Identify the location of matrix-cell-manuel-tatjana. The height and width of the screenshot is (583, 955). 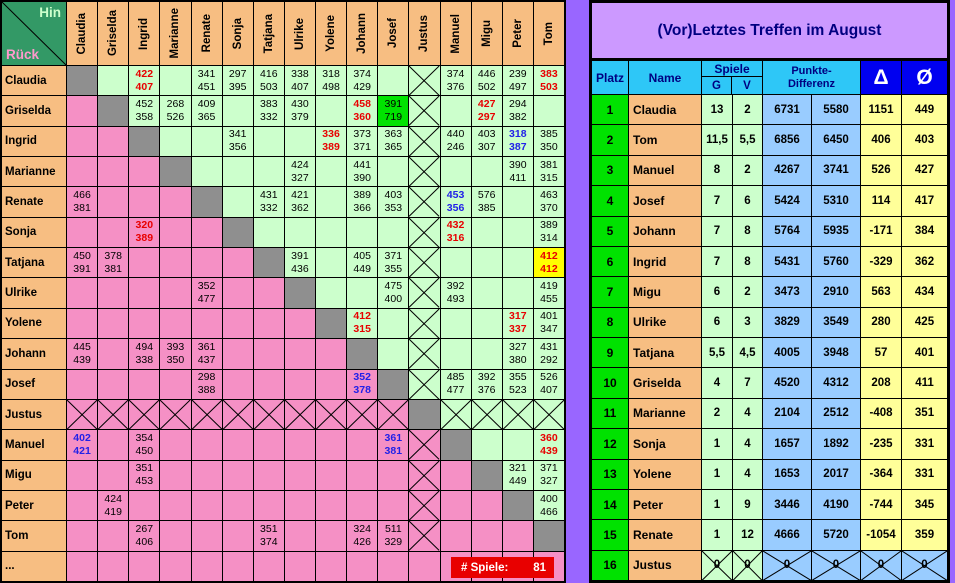
(268, 445).